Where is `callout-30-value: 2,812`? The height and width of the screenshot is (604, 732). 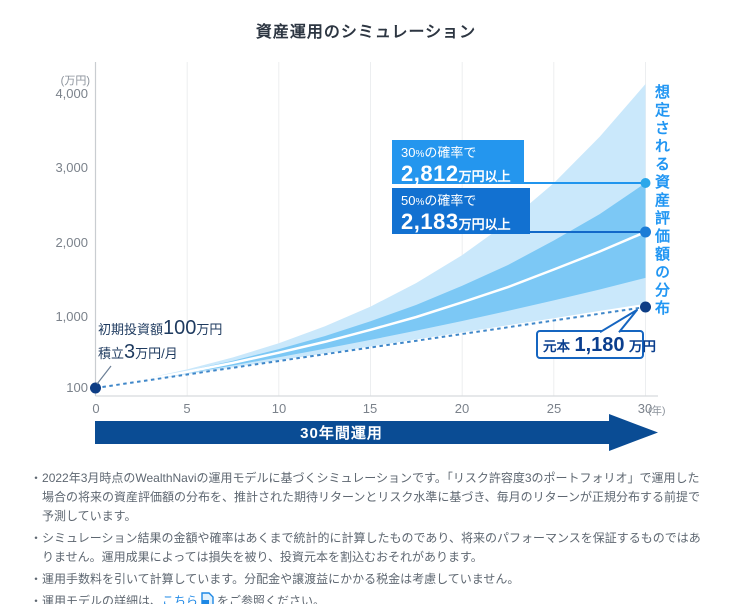 callout-30-value: 2,812 is located at coordinates (430, 173).